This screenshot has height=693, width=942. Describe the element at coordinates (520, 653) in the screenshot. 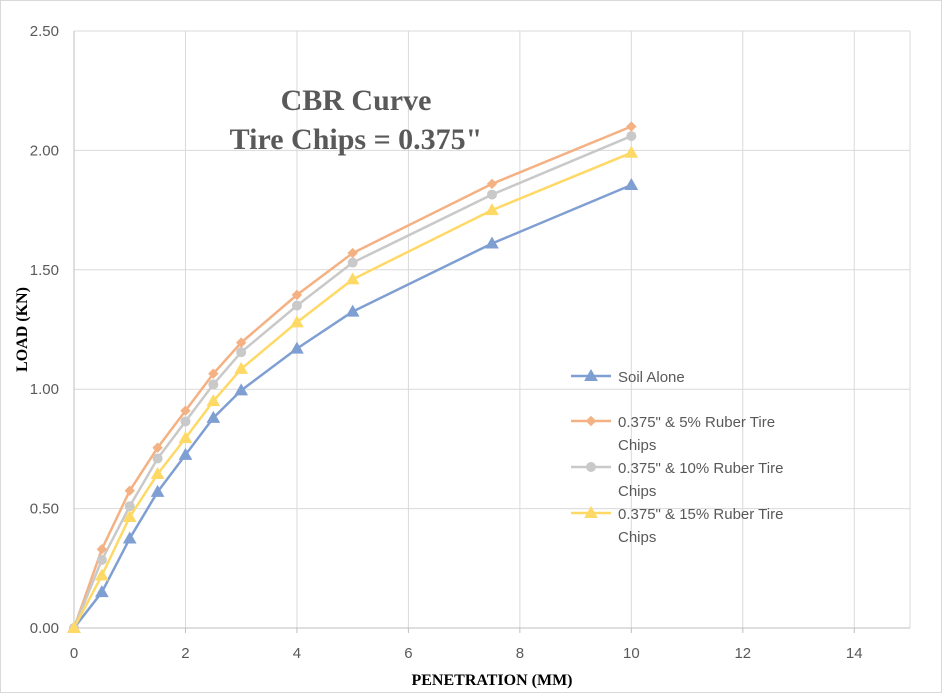

I see `x-tick-label: 8` at that location.